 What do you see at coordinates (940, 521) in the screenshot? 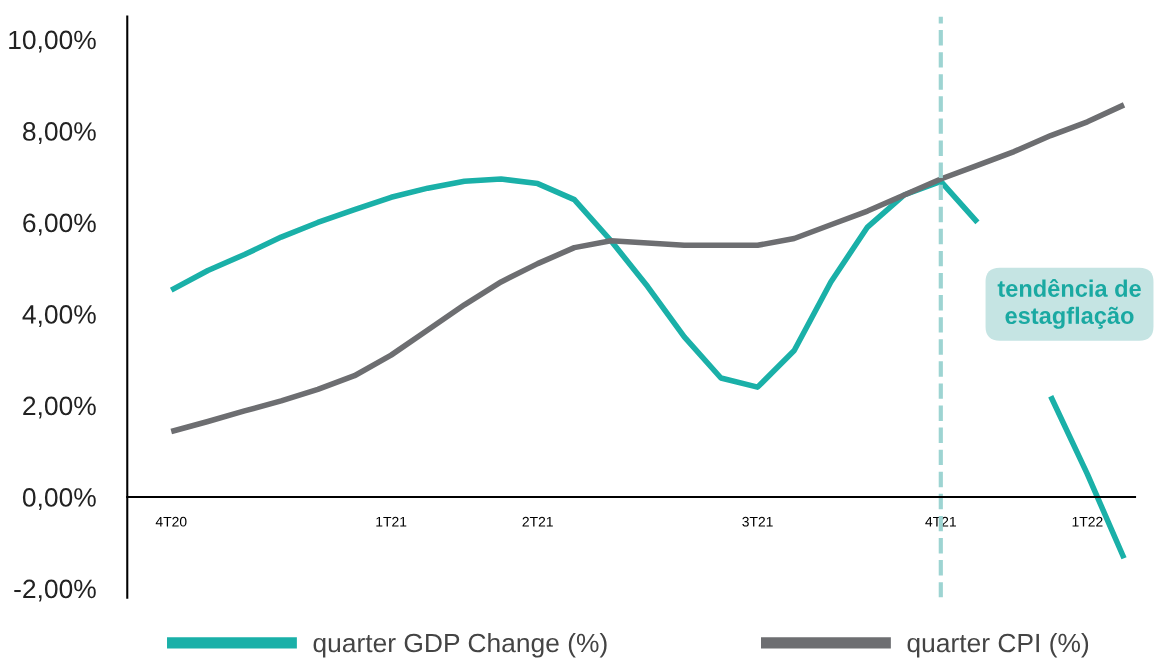
I see `x-tick-label: 4T21` at bounding box center [940, 521].